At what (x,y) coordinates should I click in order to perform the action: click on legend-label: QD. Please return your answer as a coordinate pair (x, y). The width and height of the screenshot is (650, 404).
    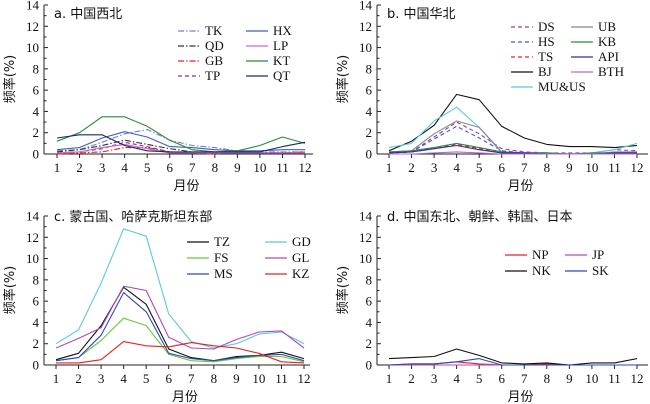
    Looking at the image, I should click on (214, 45).